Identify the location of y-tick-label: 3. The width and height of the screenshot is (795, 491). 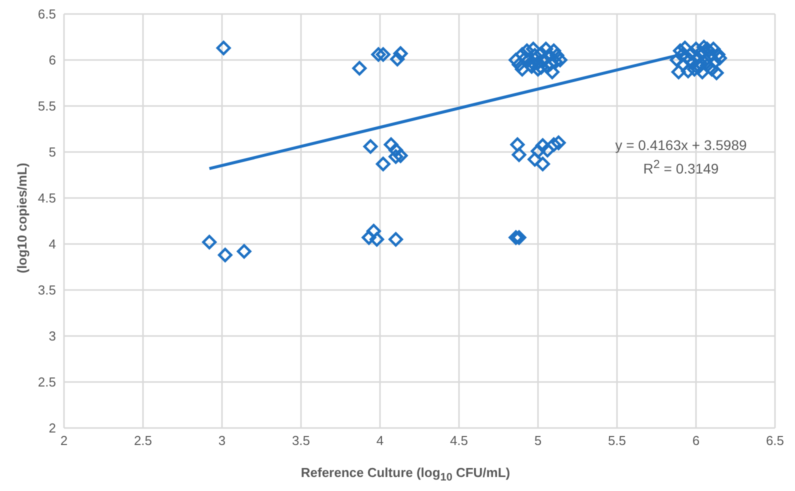
(52, 336).